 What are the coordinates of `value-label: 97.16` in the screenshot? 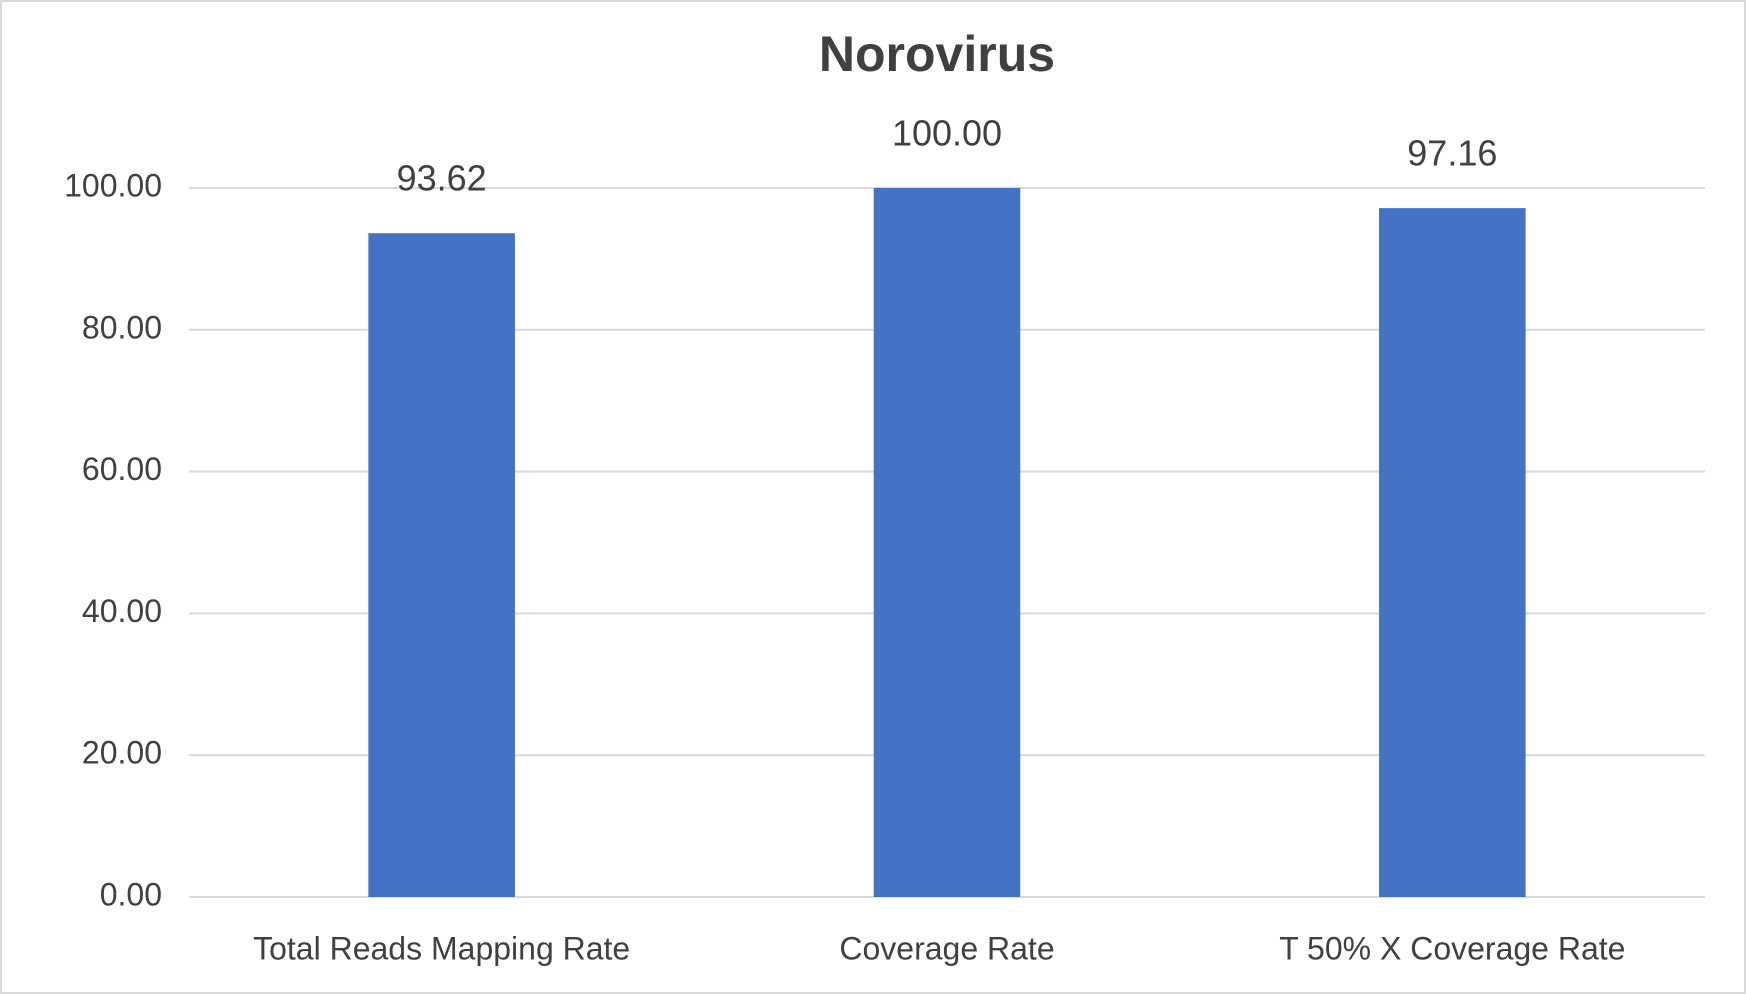 It's located at (1452, 153).